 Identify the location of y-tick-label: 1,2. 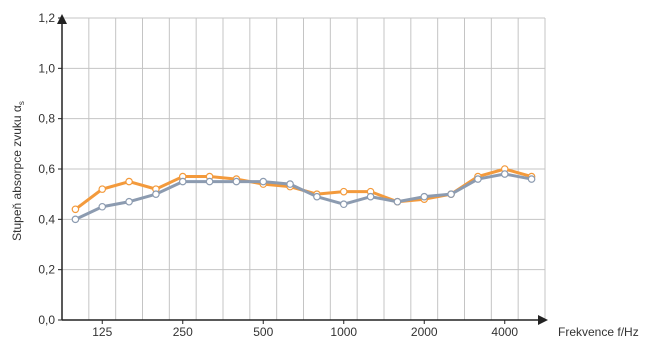
(46, 18).